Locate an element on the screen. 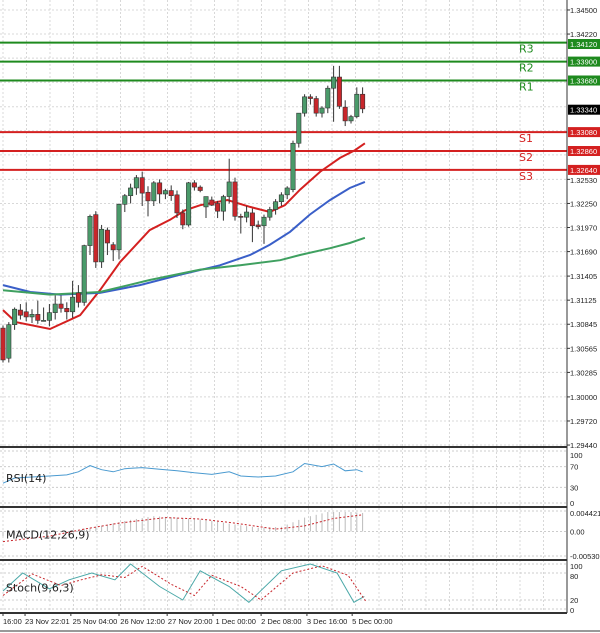 The image size is (600, 633). level-label-s3: S3 is located at coordinates (526, 176).